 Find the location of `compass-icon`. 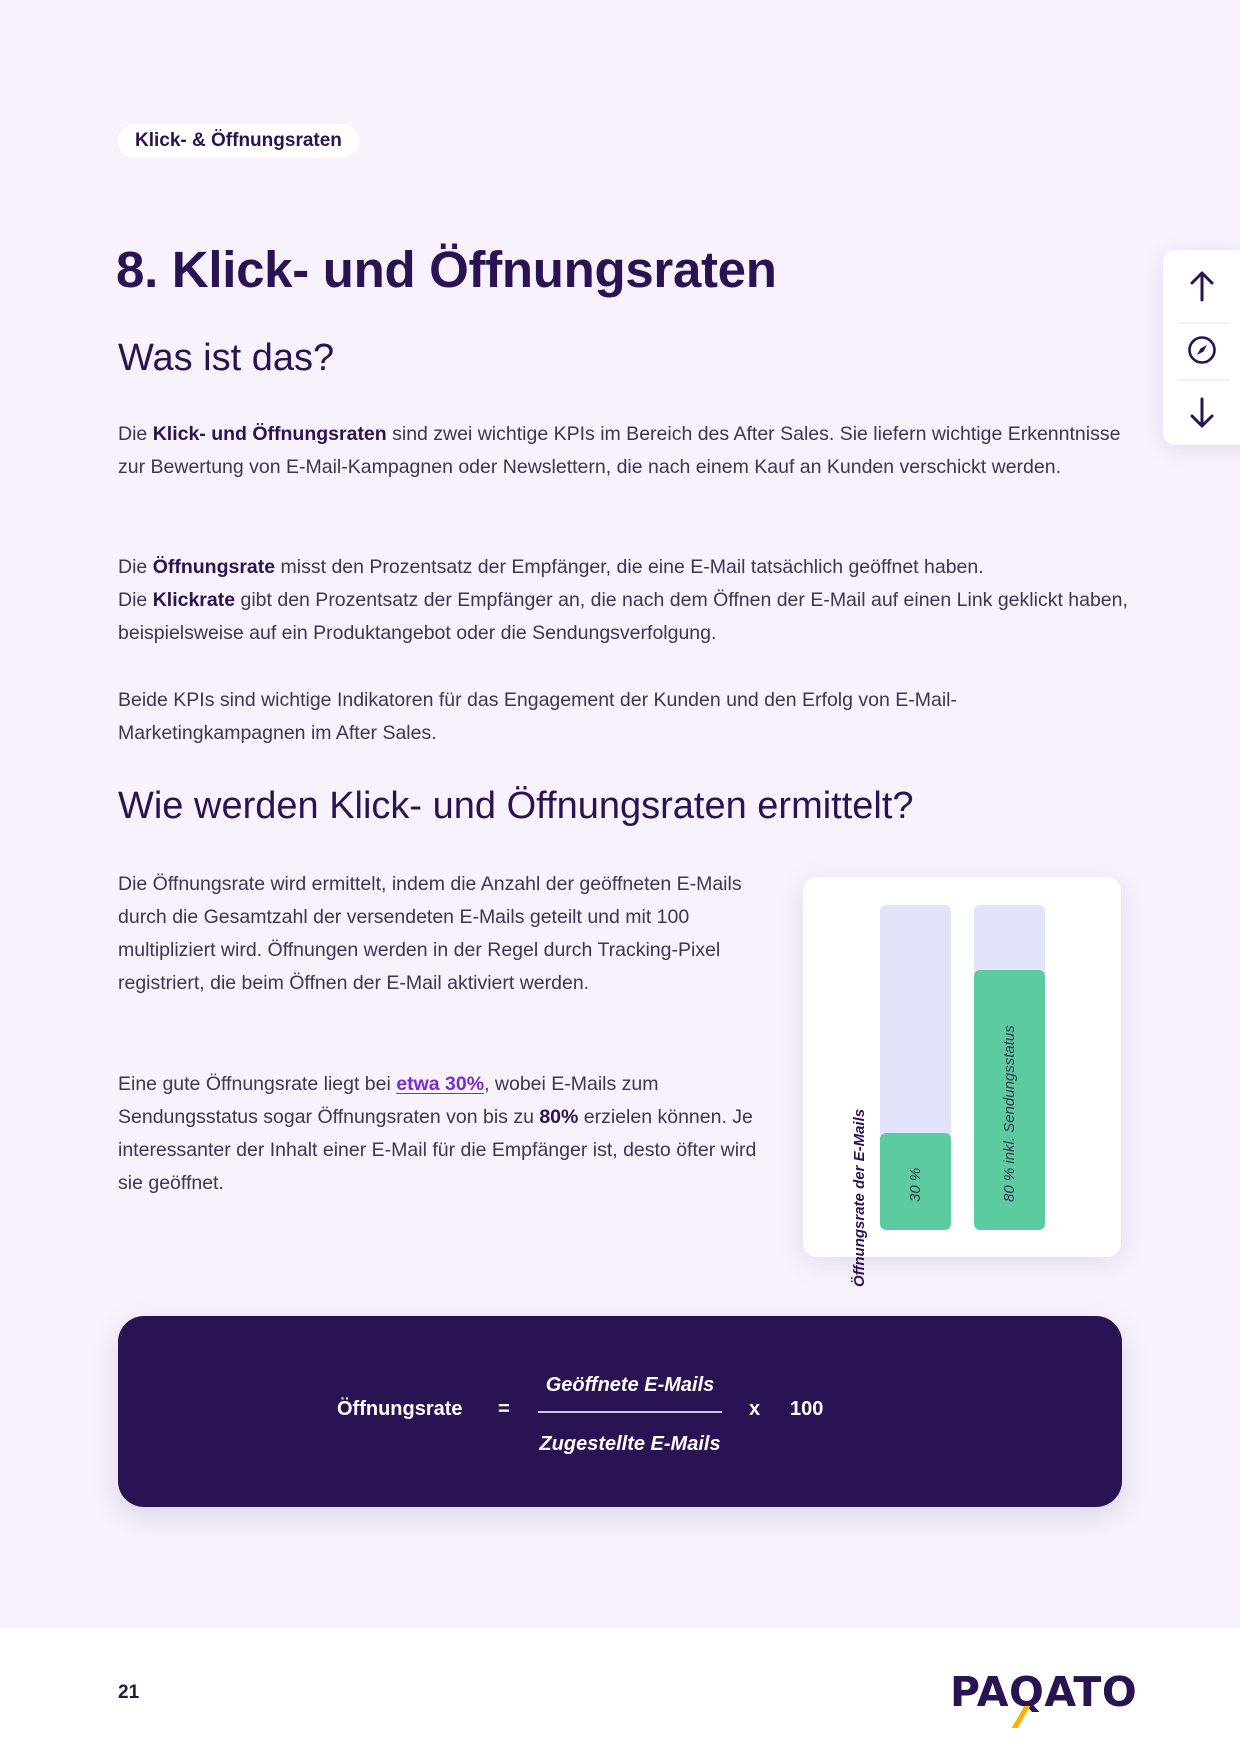

compass-icon is located at coordinates (1201, 350).